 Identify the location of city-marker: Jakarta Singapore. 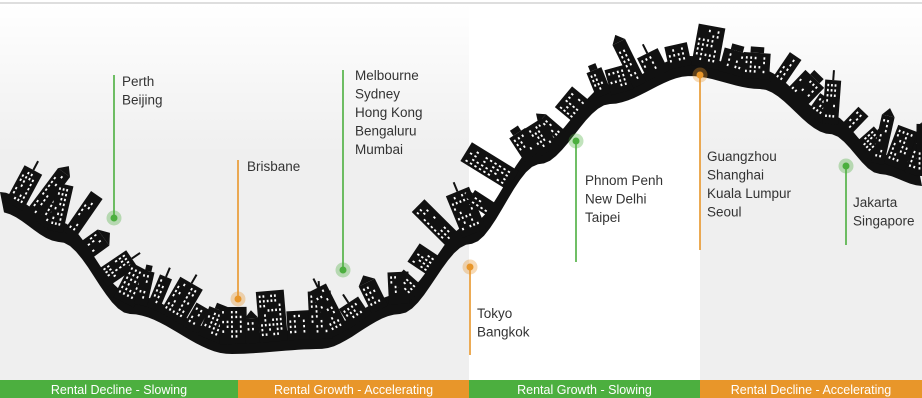
(876, 201).